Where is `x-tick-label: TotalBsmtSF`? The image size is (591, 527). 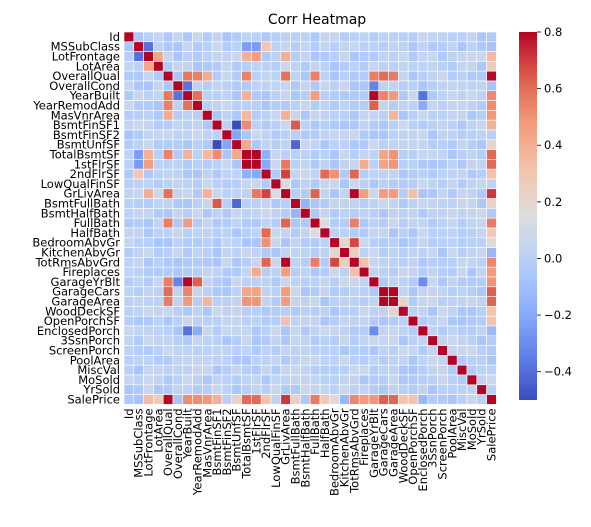
x-tick-label: TotalBsmtSF is located at coordinates (247, 443).